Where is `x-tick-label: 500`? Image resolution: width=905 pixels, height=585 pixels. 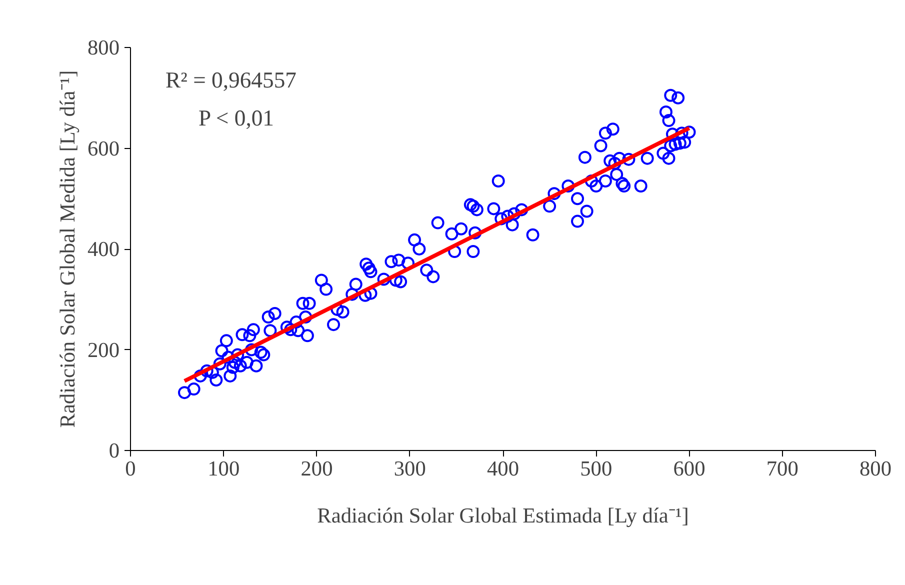 x-tick-label: 500 is located at coordinates (596, 468).